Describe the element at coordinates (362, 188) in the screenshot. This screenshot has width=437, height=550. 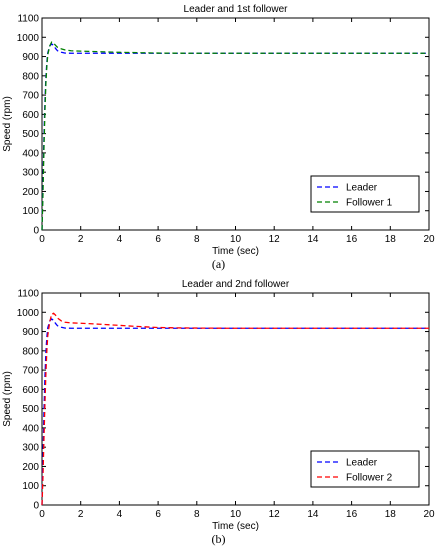
I see `chart-a-legend-label-1: Leader` at that location.